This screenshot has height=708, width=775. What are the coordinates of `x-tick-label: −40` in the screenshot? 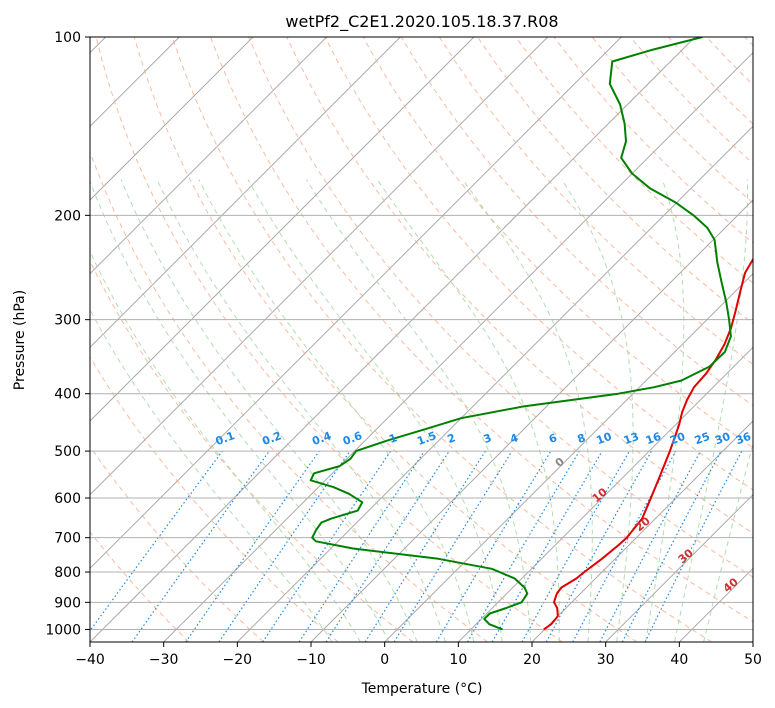 It's located at (90, 660).